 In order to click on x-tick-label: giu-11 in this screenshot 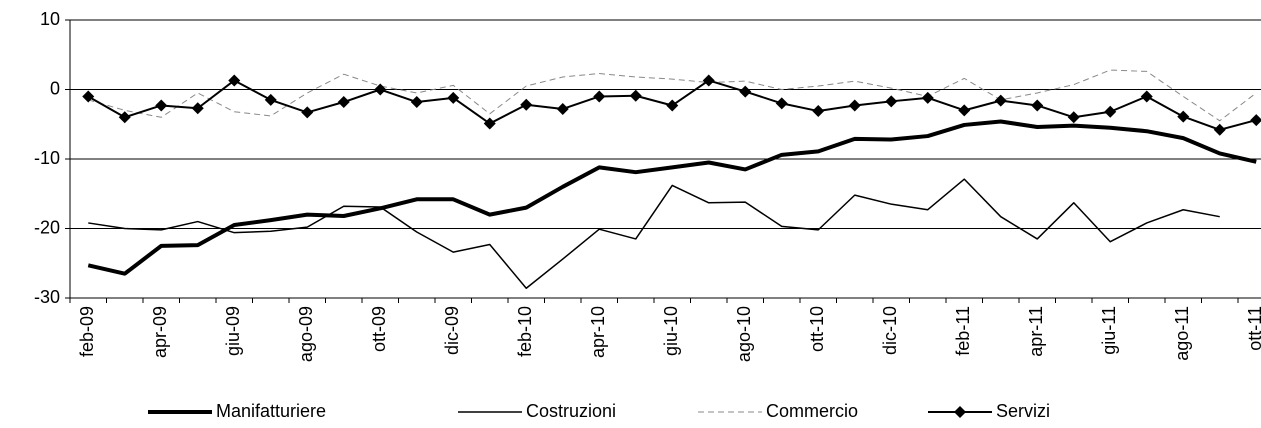, I will do `click(1109, 330)`.